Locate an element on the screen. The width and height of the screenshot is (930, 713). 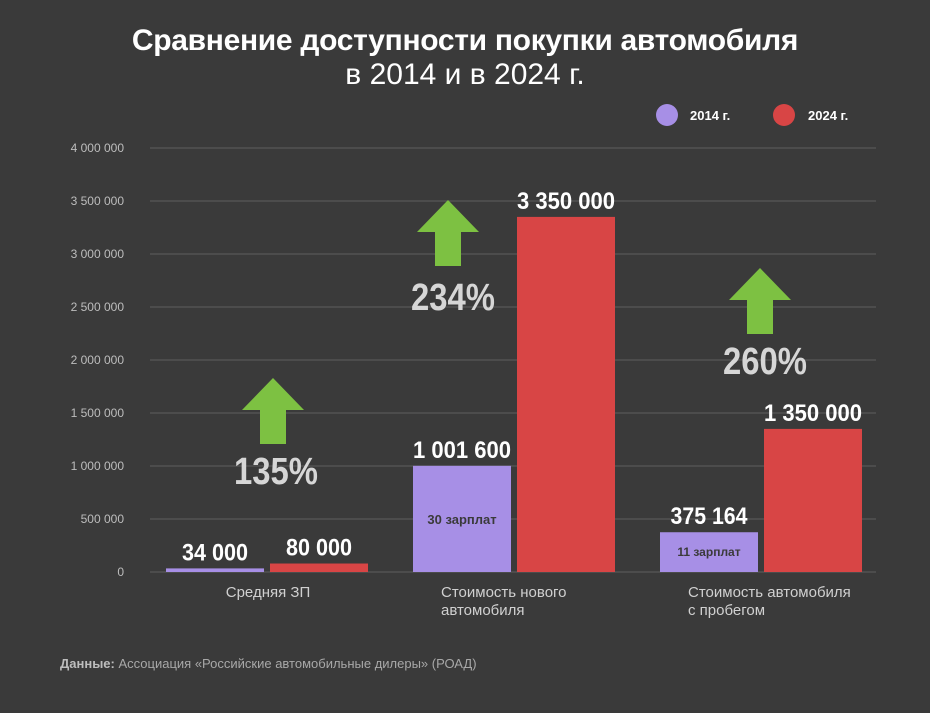
growth-percent-label: 234% is located at coordinates (453, 298).